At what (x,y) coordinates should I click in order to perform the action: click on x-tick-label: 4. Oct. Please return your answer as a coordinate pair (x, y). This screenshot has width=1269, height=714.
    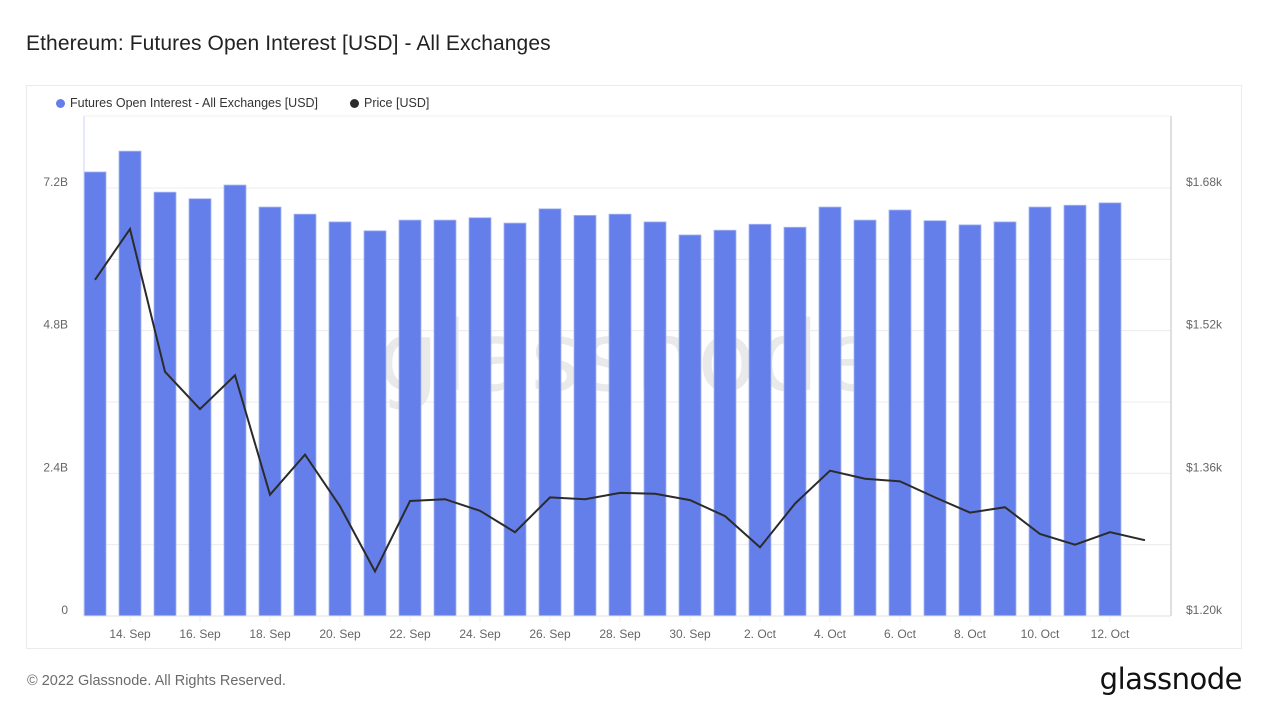
    Looking at the image, I should click on (830, 634).